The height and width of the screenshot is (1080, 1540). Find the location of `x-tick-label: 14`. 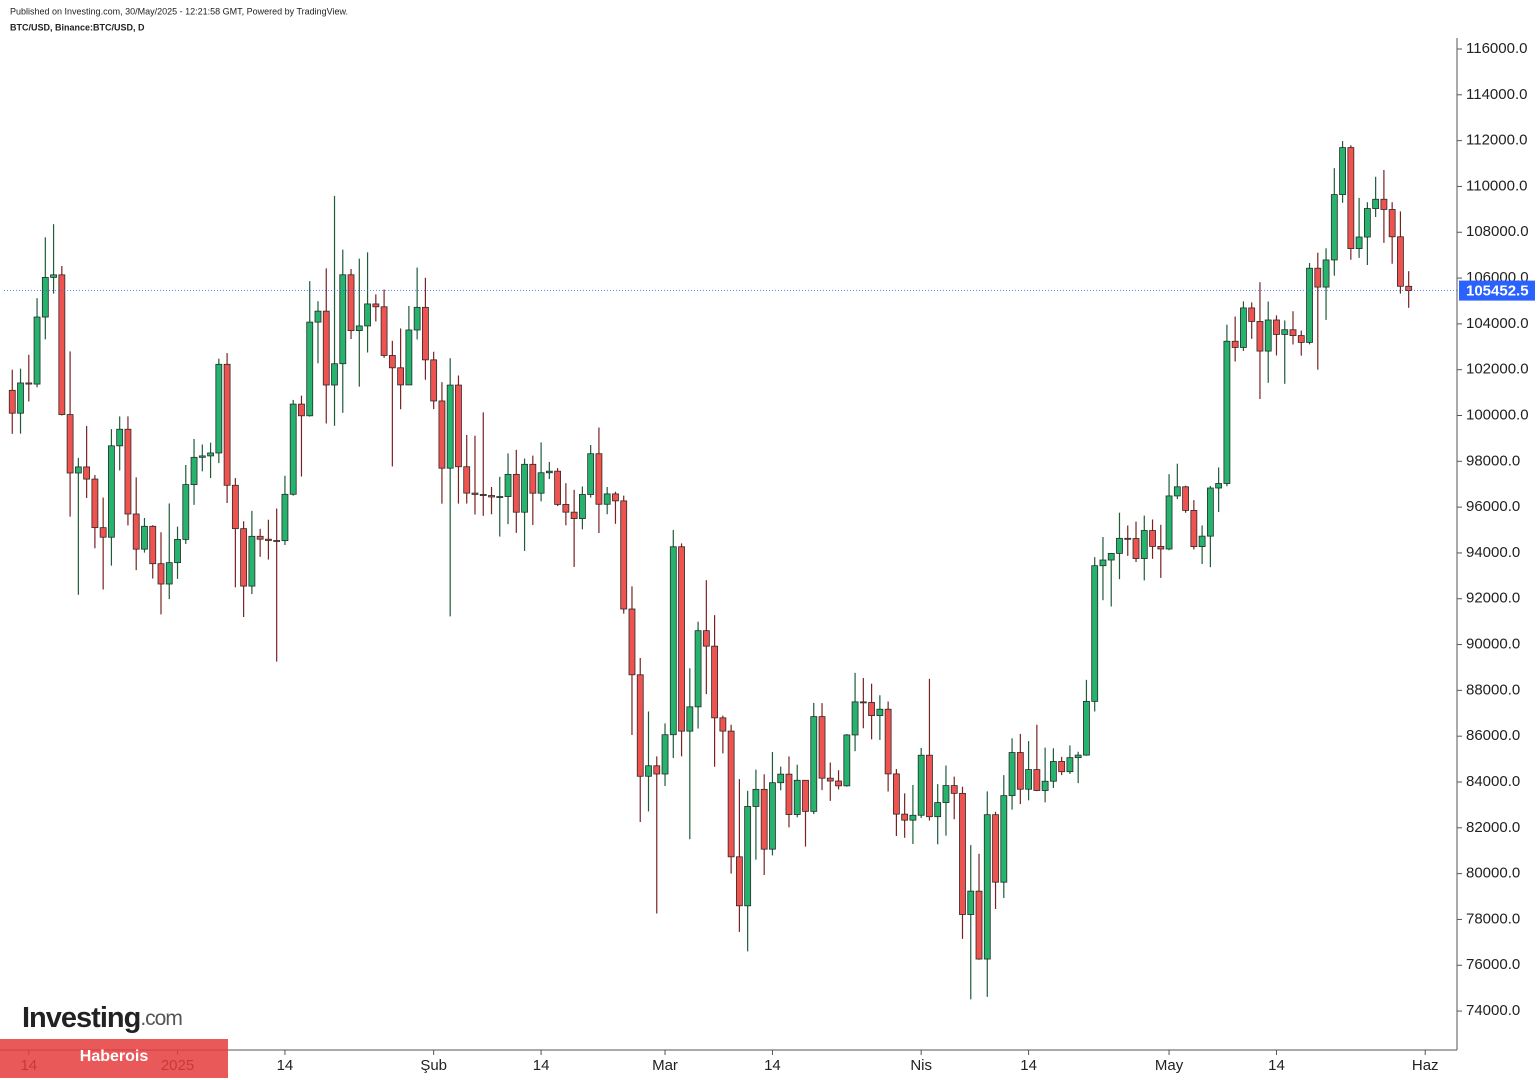

x-tick-label: 14 is located at coordinates (1028, 1065).